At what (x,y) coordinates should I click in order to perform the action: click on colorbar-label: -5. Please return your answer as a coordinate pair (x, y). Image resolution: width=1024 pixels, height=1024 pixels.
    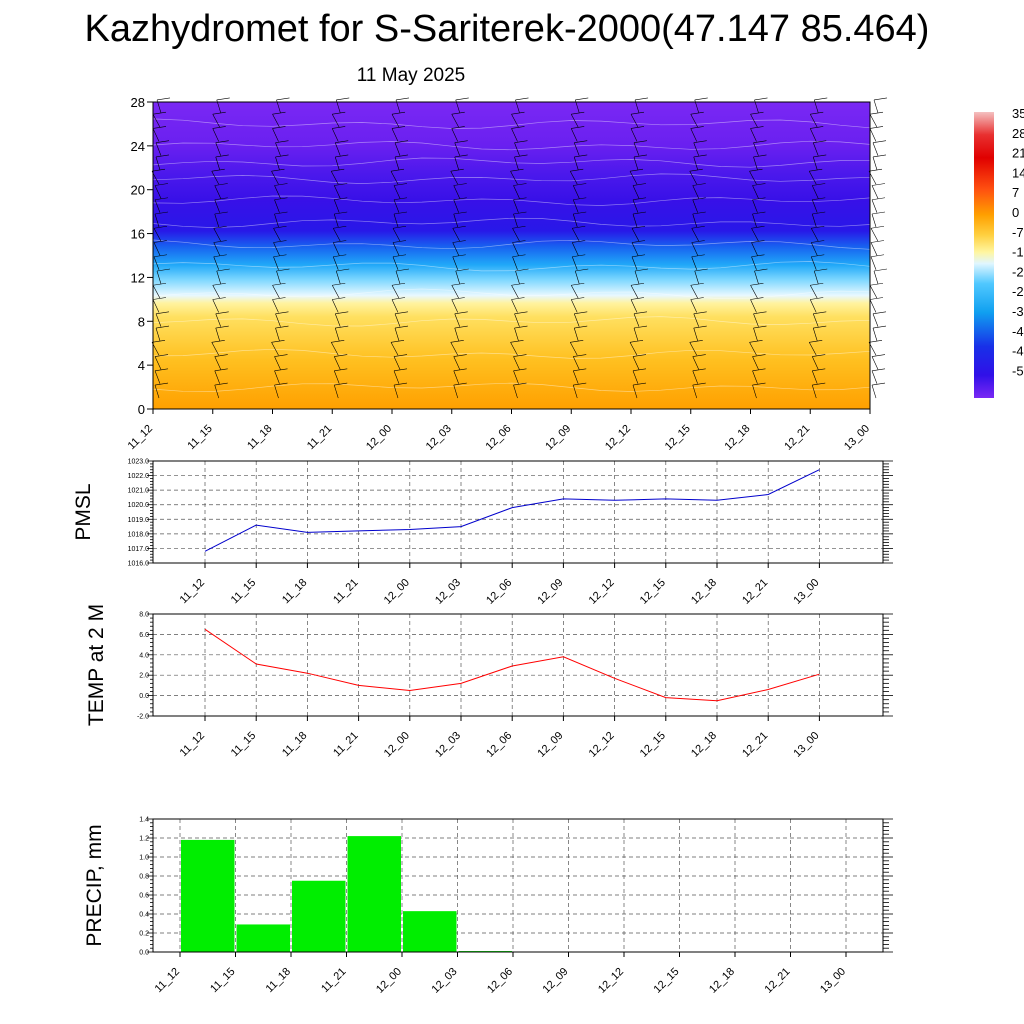
    Looking at the image, I should click on (1018, 370).